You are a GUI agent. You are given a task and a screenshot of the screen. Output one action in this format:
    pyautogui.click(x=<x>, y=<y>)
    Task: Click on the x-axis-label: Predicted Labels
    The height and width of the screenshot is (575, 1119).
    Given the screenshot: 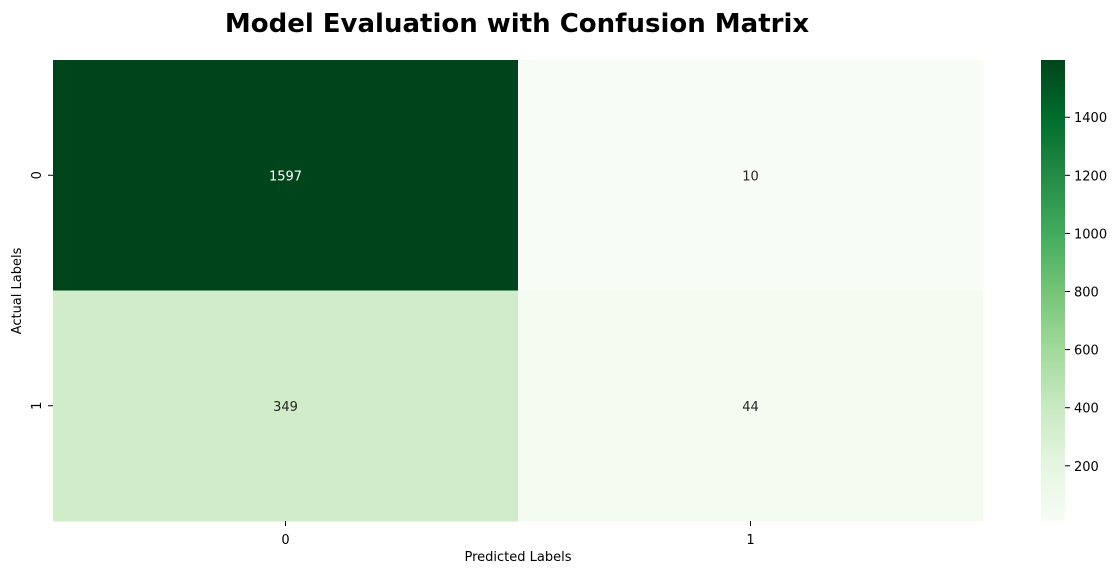 What is the action you would take?
    pyautogui.click(x=517, y=557)
    